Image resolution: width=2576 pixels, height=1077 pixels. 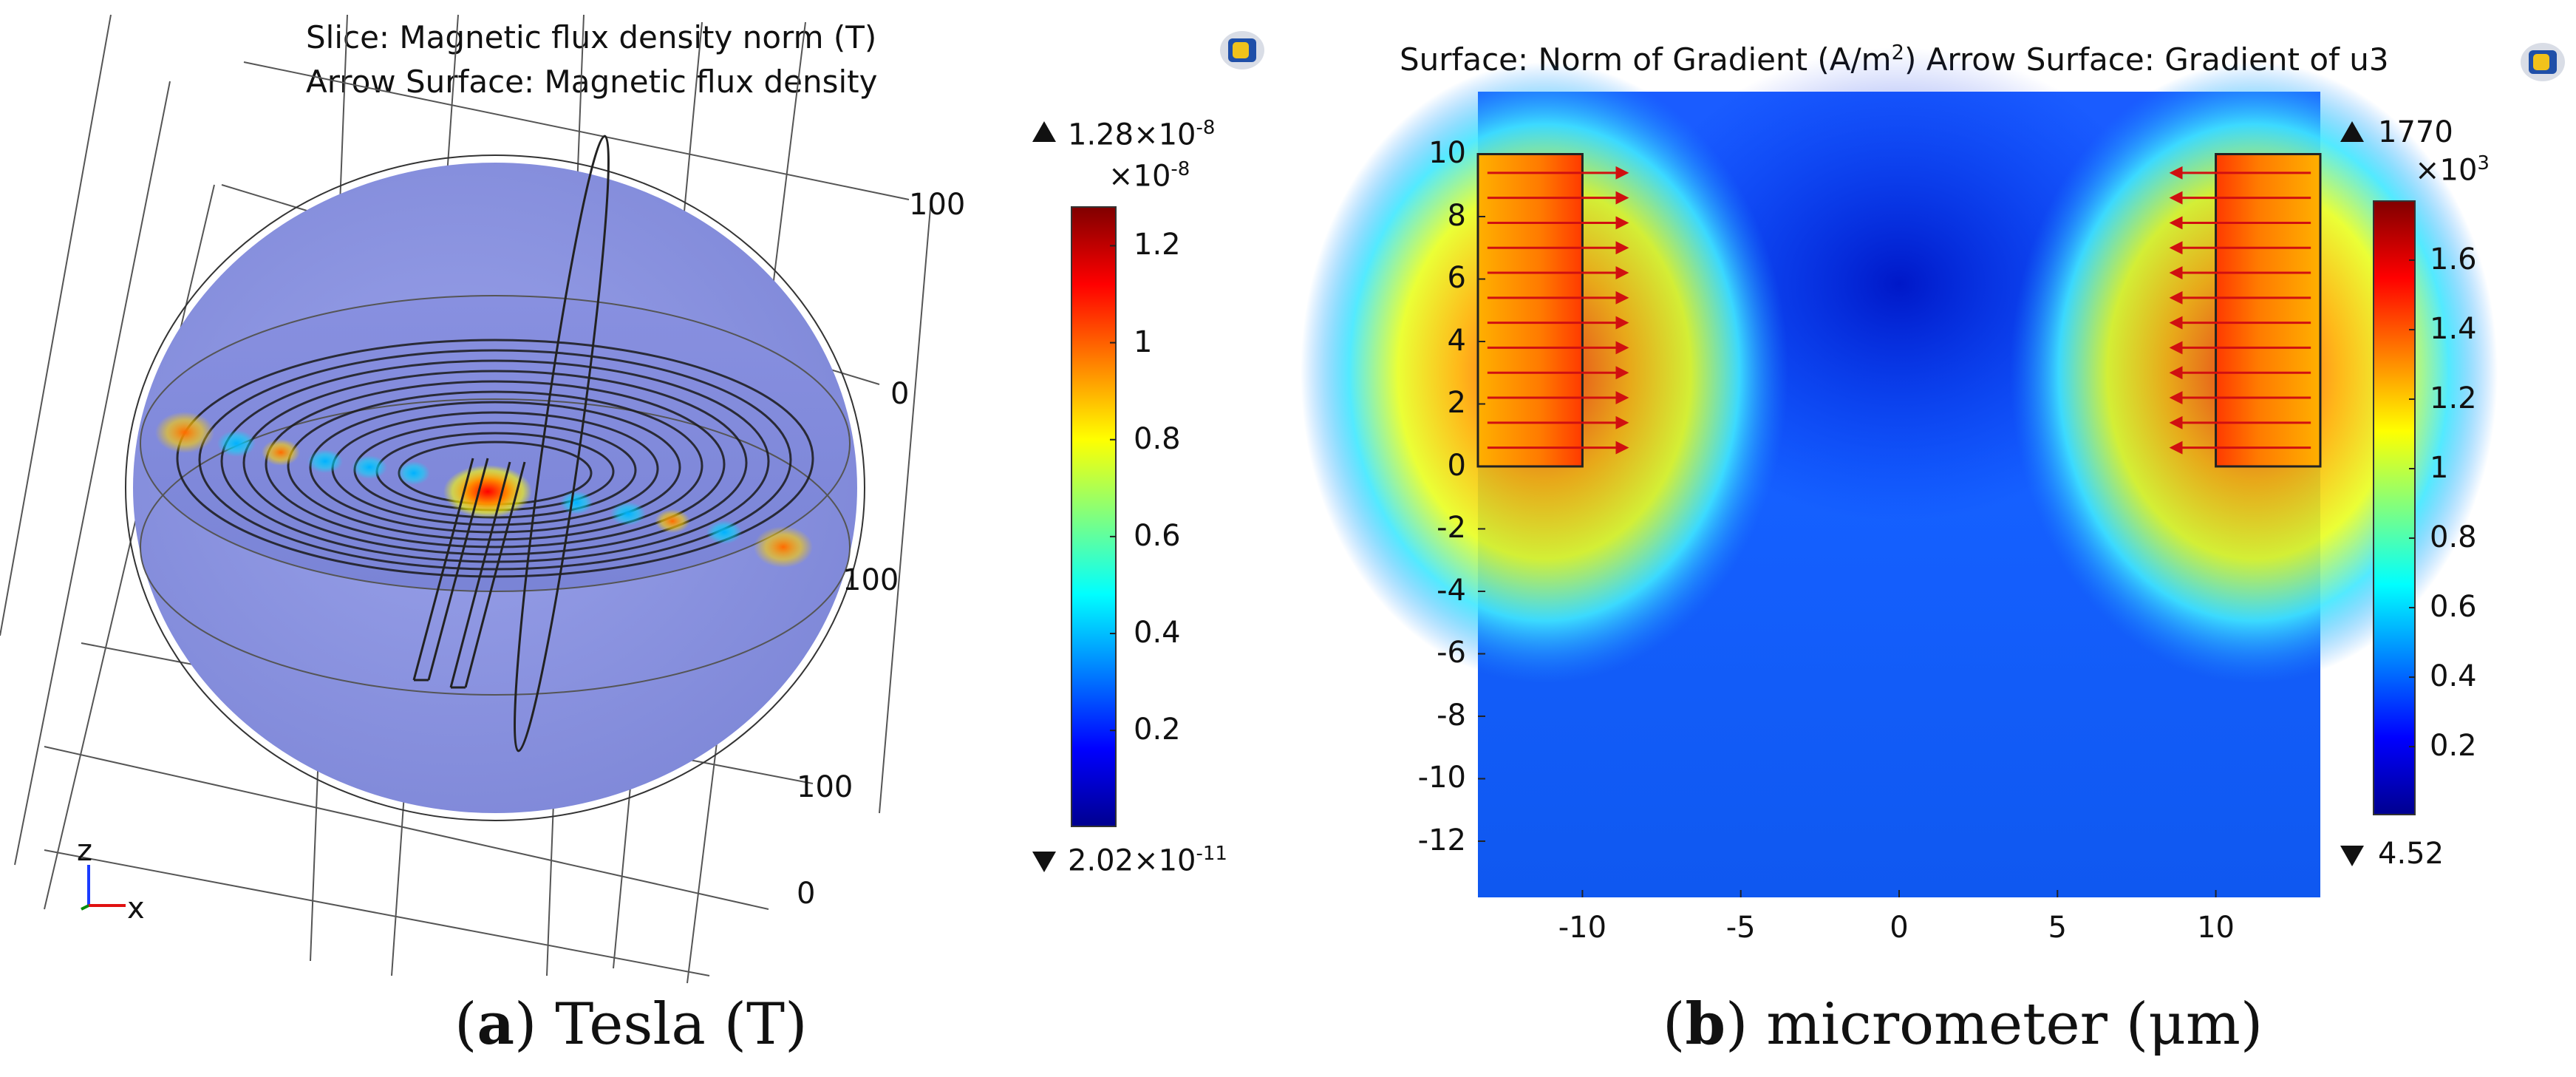 I want to click on axes-triad-icon, so click(x=103, y=888).